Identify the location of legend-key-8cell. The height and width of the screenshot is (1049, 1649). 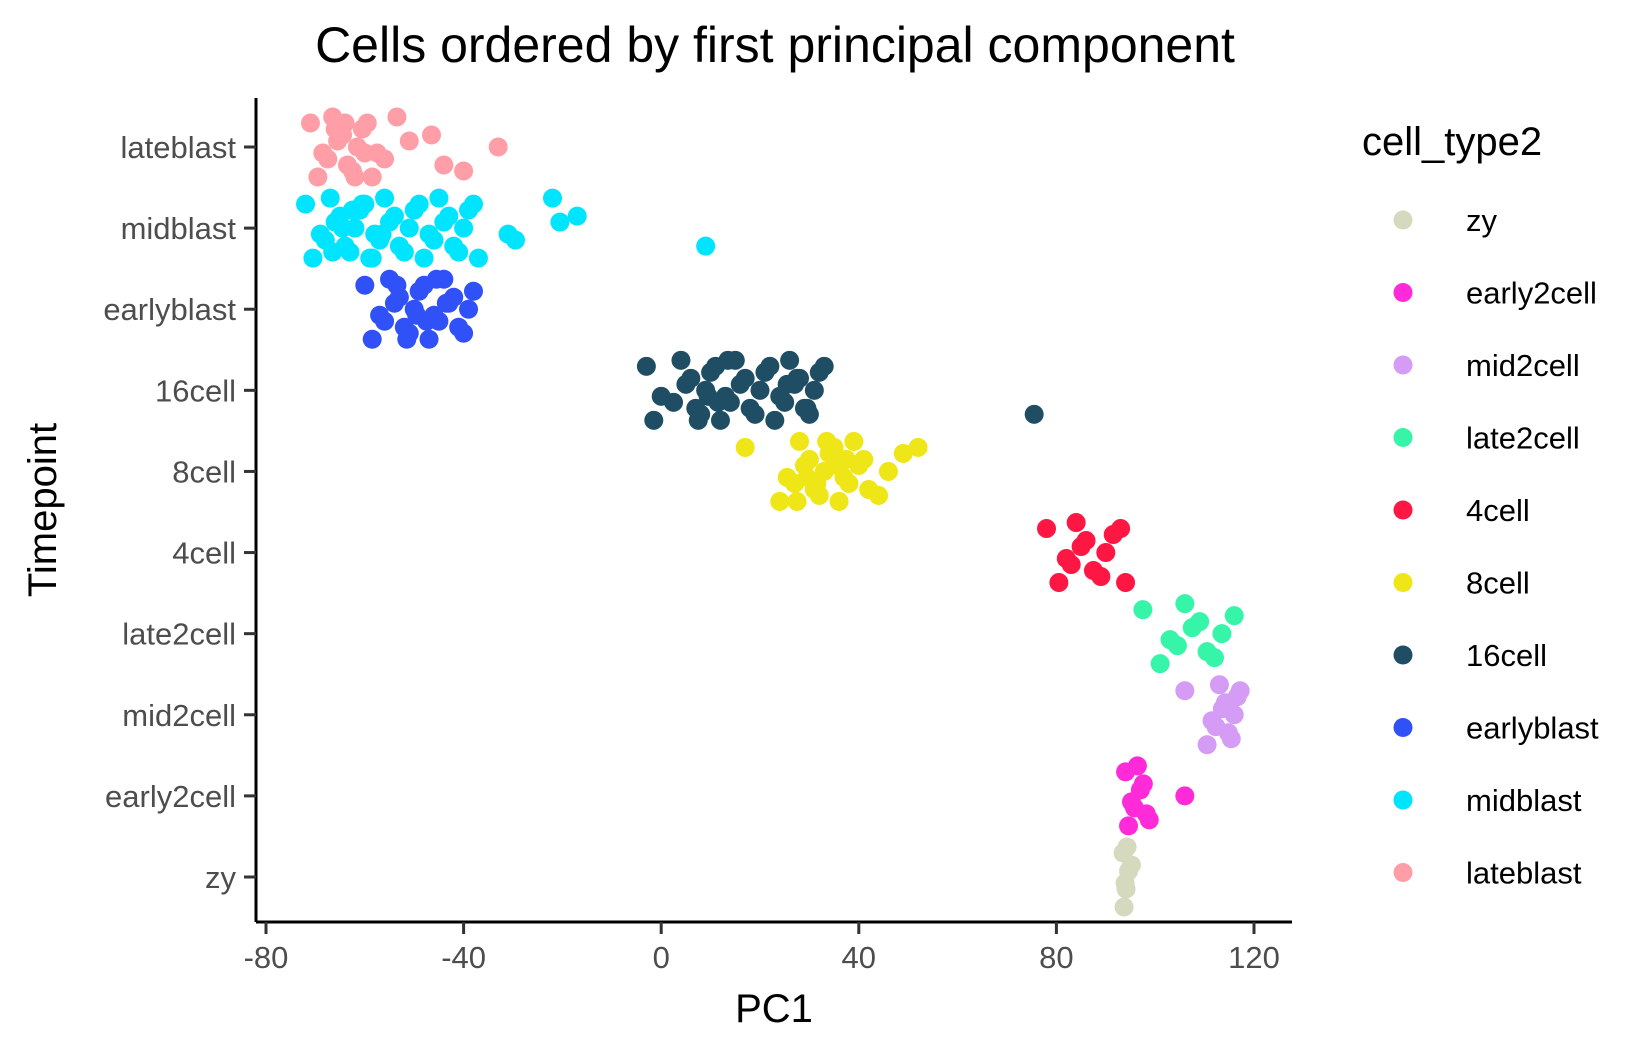
(1403, 582).